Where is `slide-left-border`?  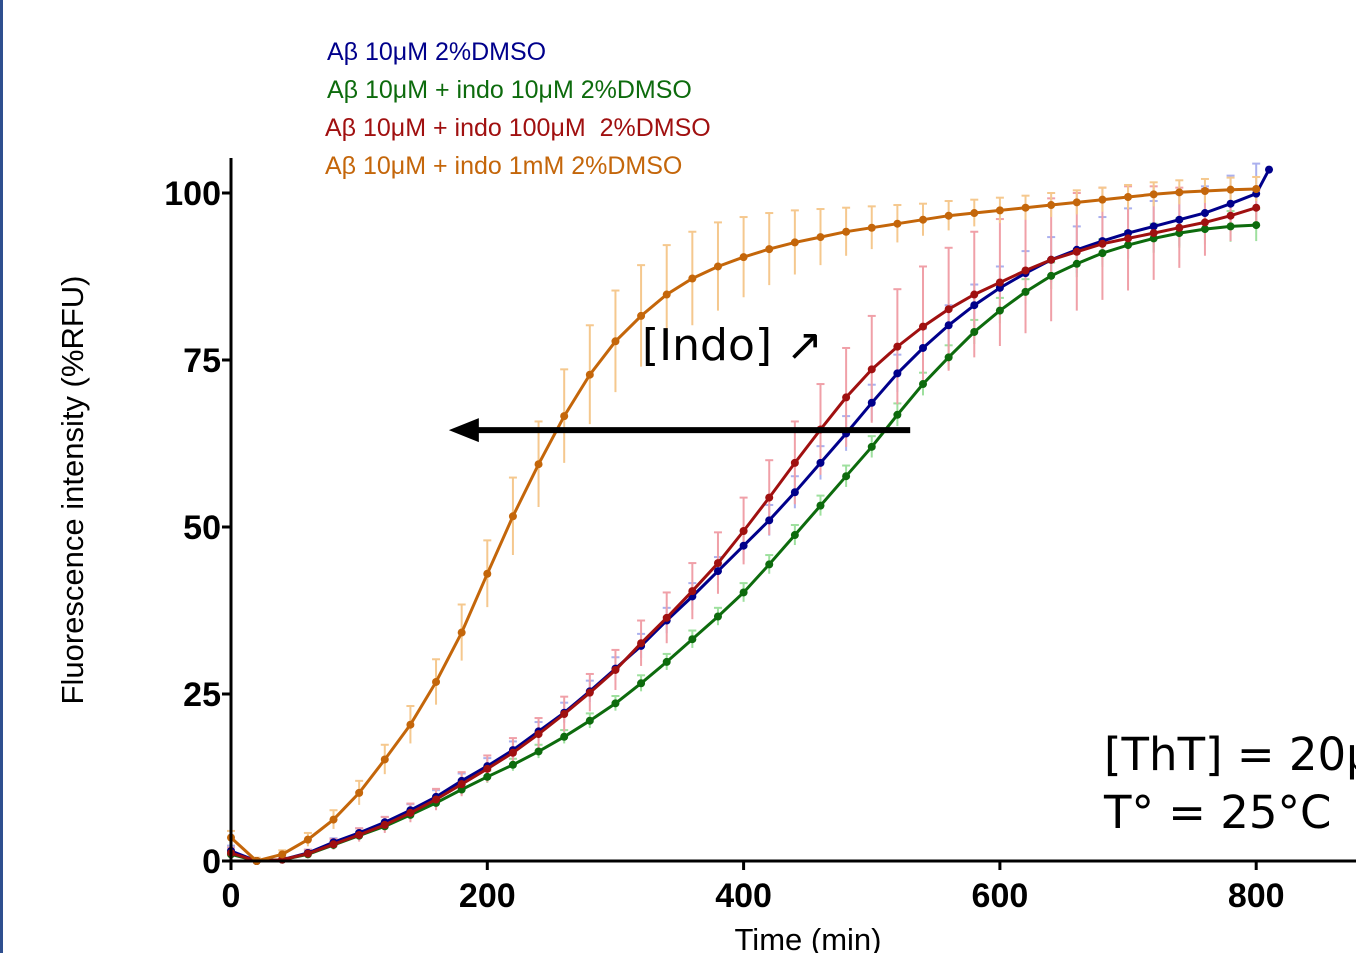
slide-left-border is located at coordinates (1, 476).